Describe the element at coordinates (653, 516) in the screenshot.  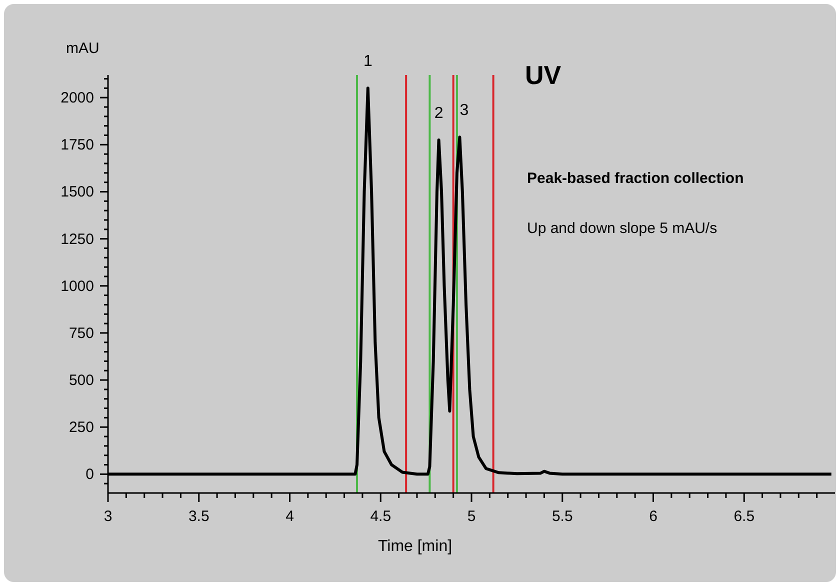
I see `x-tick-label: 6` at that location.